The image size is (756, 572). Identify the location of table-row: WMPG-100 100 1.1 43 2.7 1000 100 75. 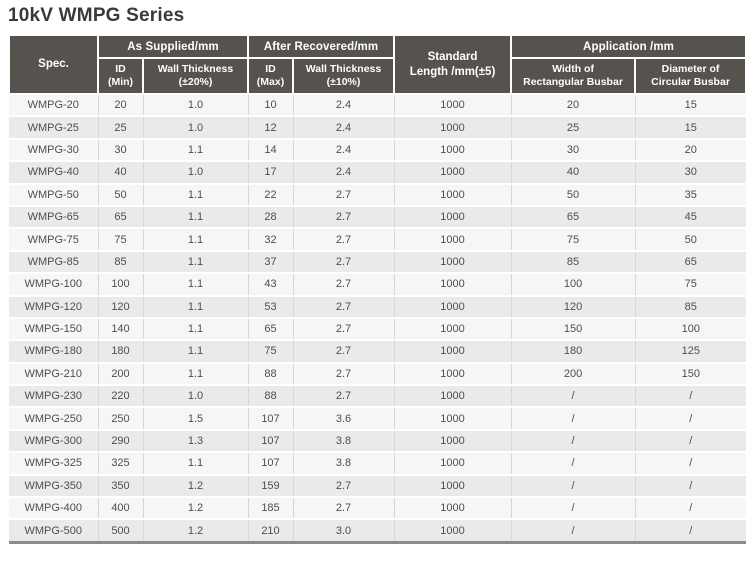
(378, 285).